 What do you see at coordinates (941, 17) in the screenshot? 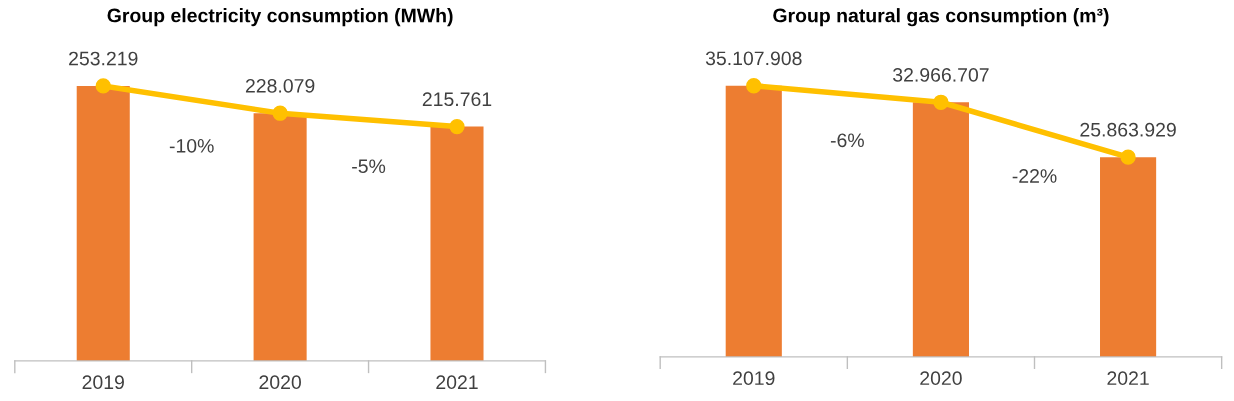
I see `chart-title: Group natural gas consumption (m³)` at bounding box center [941, 17].